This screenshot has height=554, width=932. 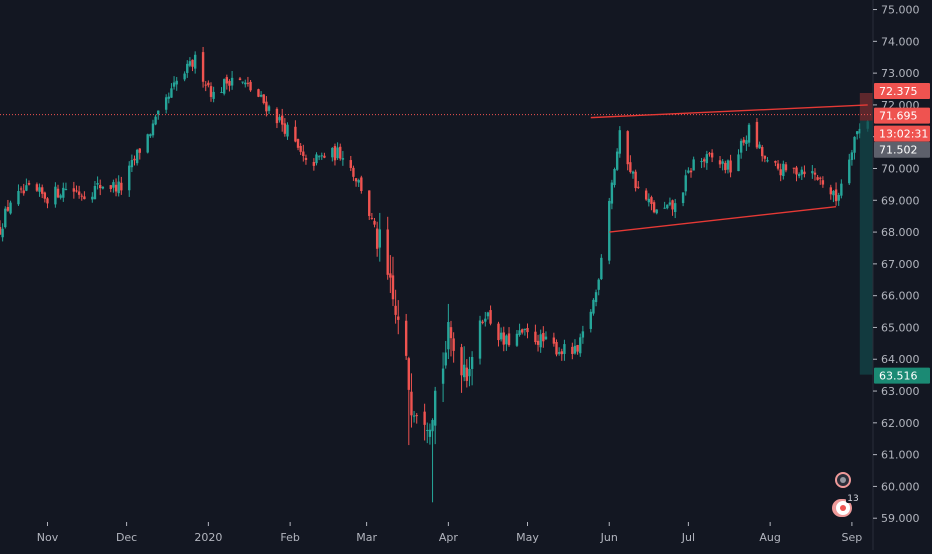 What do you see at coordinates (846, 504) in the screenshot?
I see `dividends-badge: 13` at bounding box center [846, 504].